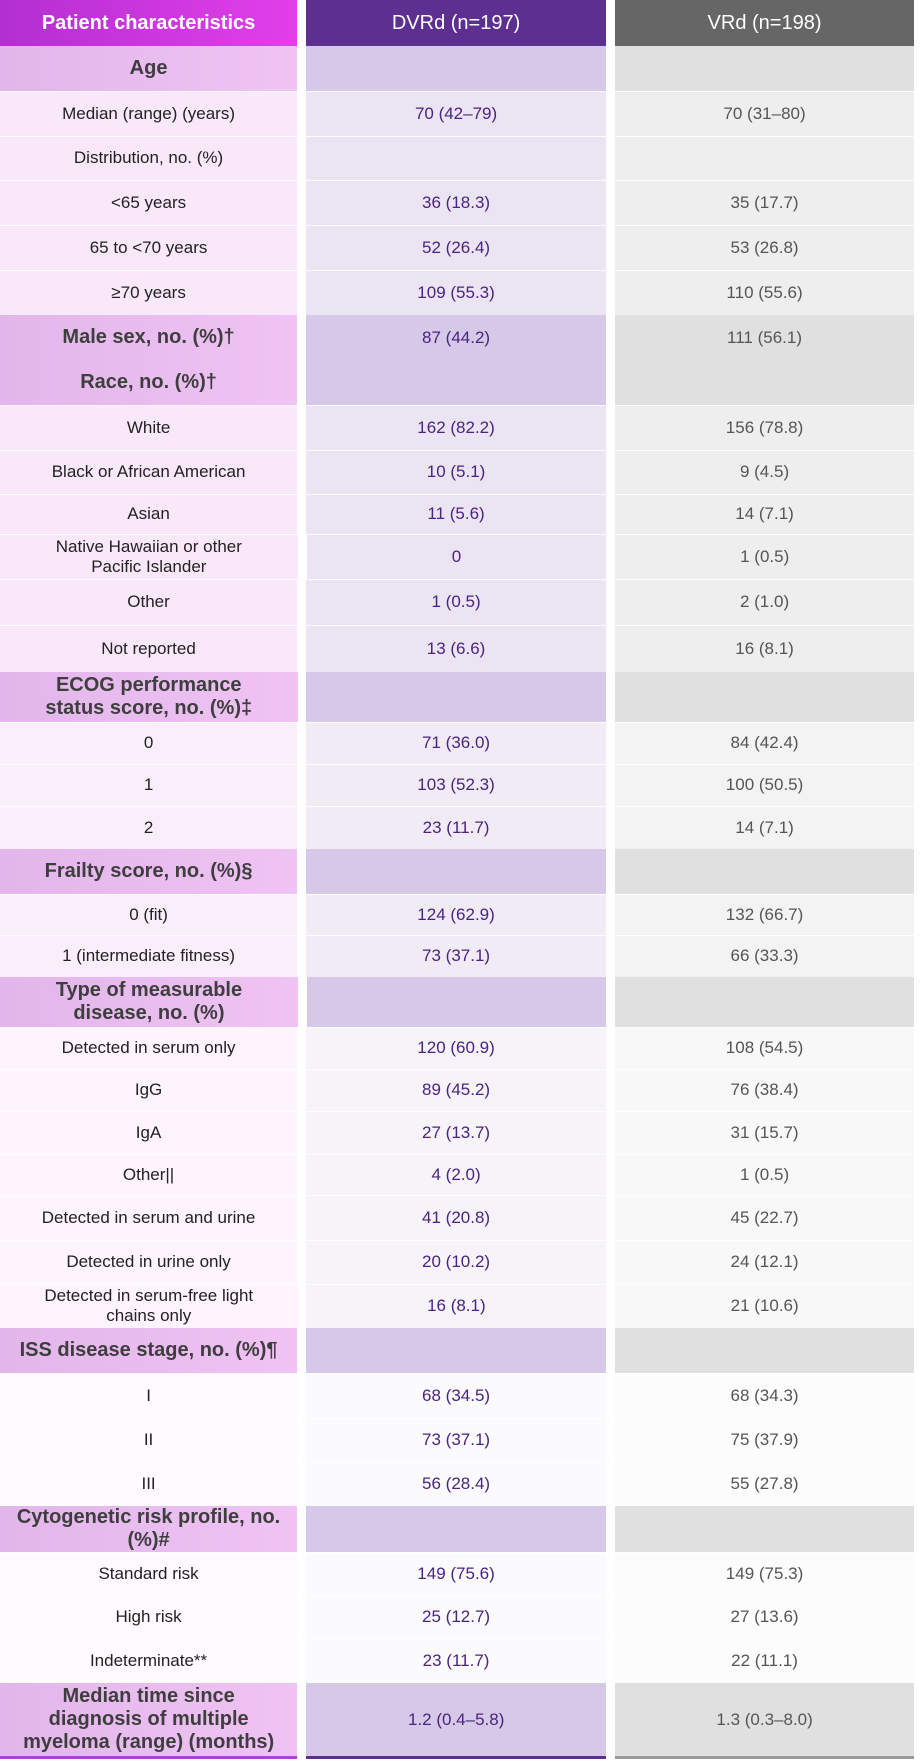  What do you see at coordinates (149, 1484) in the screenshot?
I see `row-label: III` at bounding box center [149, 1484].